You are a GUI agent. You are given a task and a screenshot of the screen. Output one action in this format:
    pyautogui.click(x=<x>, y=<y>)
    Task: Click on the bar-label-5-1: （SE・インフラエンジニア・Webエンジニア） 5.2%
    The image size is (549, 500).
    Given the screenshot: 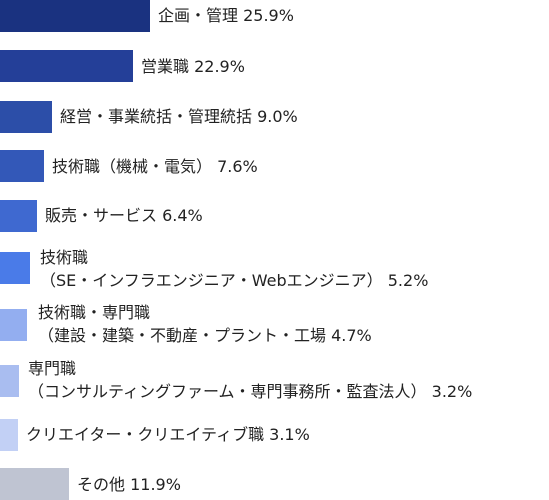 What is the action you would take?
    pyautogui.click(x=234, y=280)
    